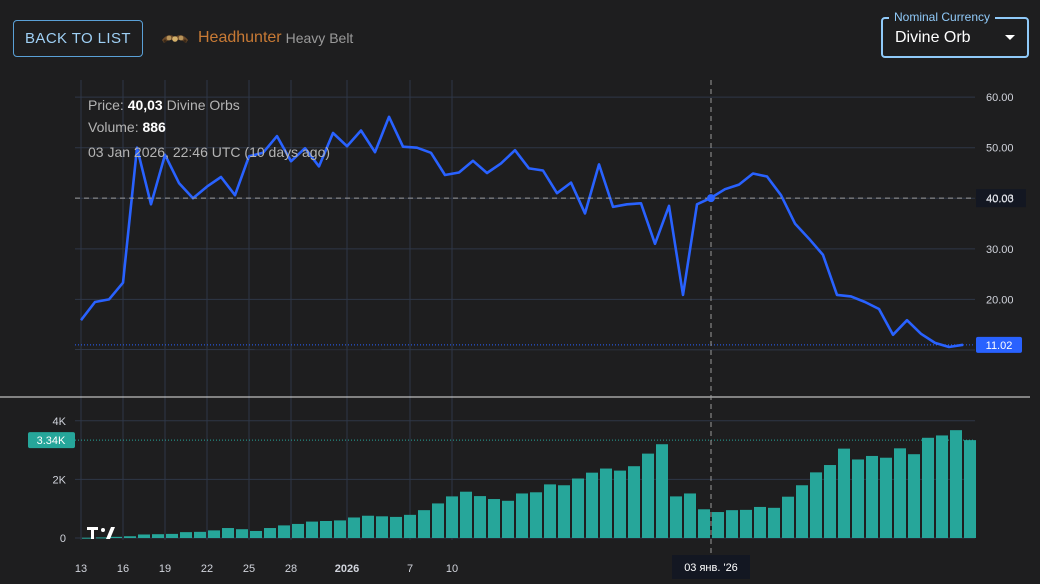 The height and width of the screenshot is (584, 1040). Describe the element at coordinates (347, 569) in the screenshot. I see `x-tick-label: 2026` at that location.